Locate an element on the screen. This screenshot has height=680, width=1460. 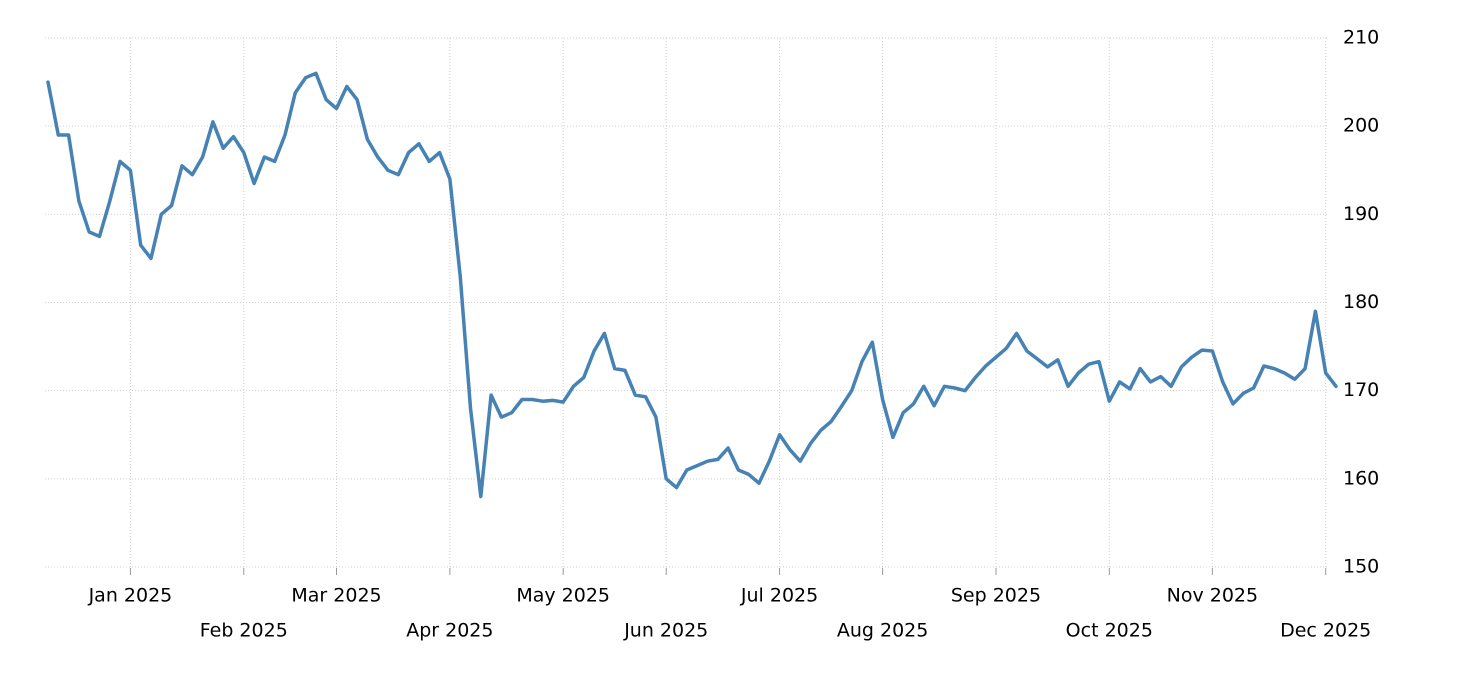
x-tick-label: Nov 2025 is located at coordinates (1212, 596).